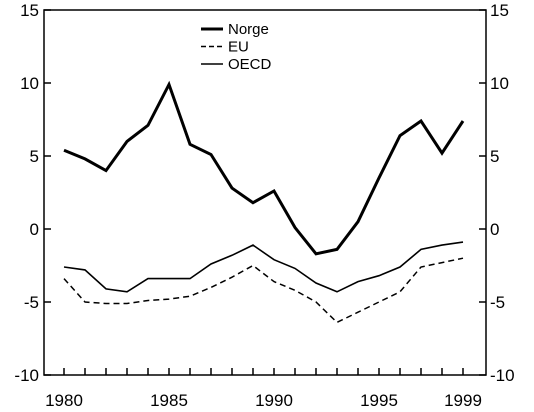 This screenshot has height=412, width=534. What do you see at coordinates (502, 375) in the screenshot?
I see `y-tick-label-right: -10` at bounding box center [502, 375].